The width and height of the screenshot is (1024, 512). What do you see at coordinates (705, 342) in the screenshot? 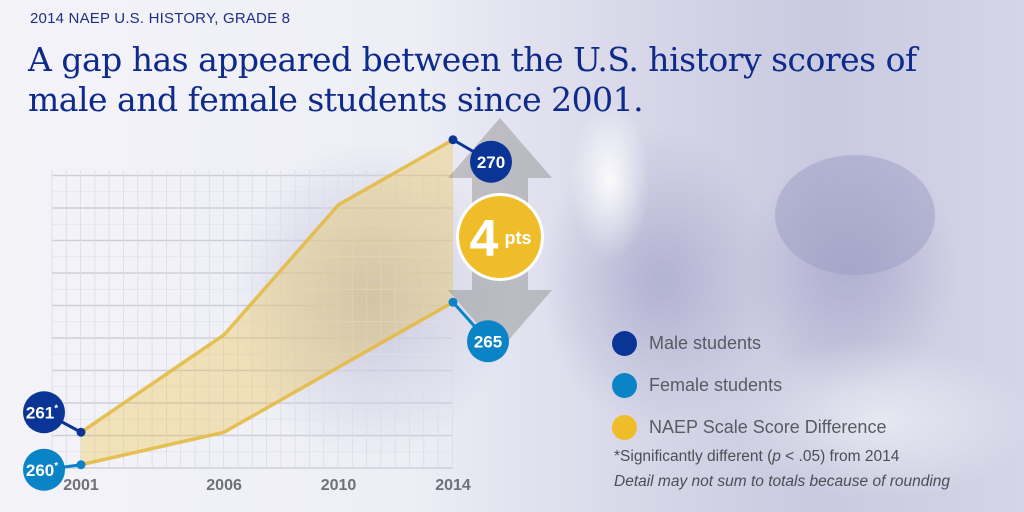
I see `legend-label-male: Male students` at bounding box center [705, 342].